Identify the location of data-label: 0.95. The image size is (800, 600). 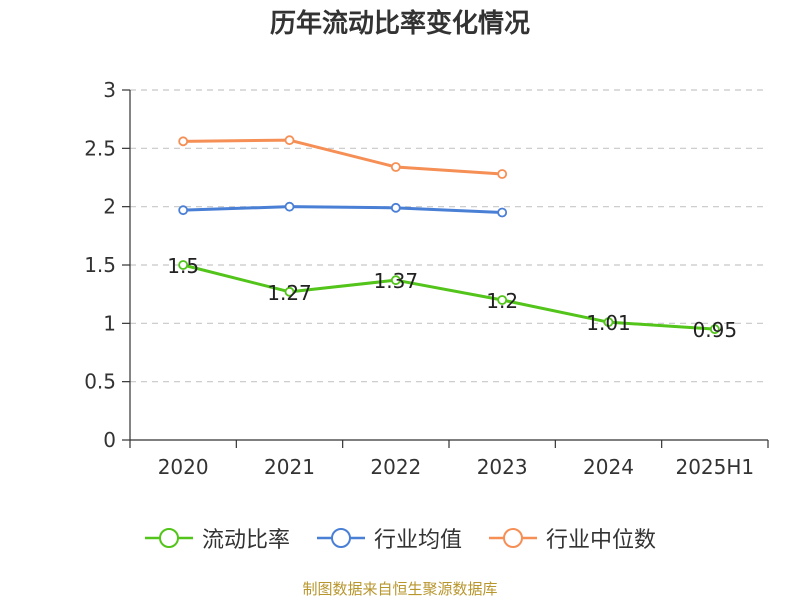
(715, 330).